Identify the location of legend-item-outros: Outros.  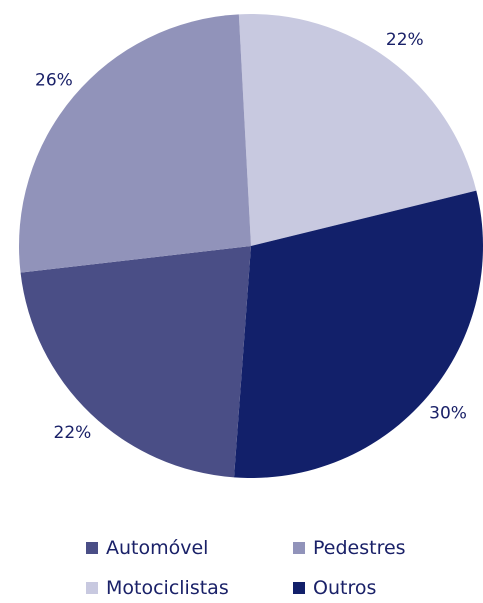
(334, 588).